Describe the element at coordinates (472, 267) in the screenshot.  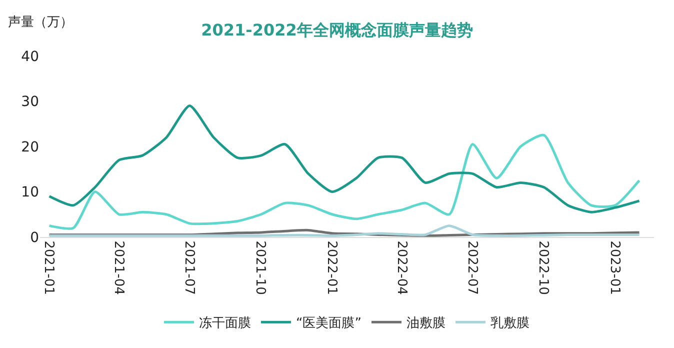
I see `x-tick-label: 2022-07` at that location.